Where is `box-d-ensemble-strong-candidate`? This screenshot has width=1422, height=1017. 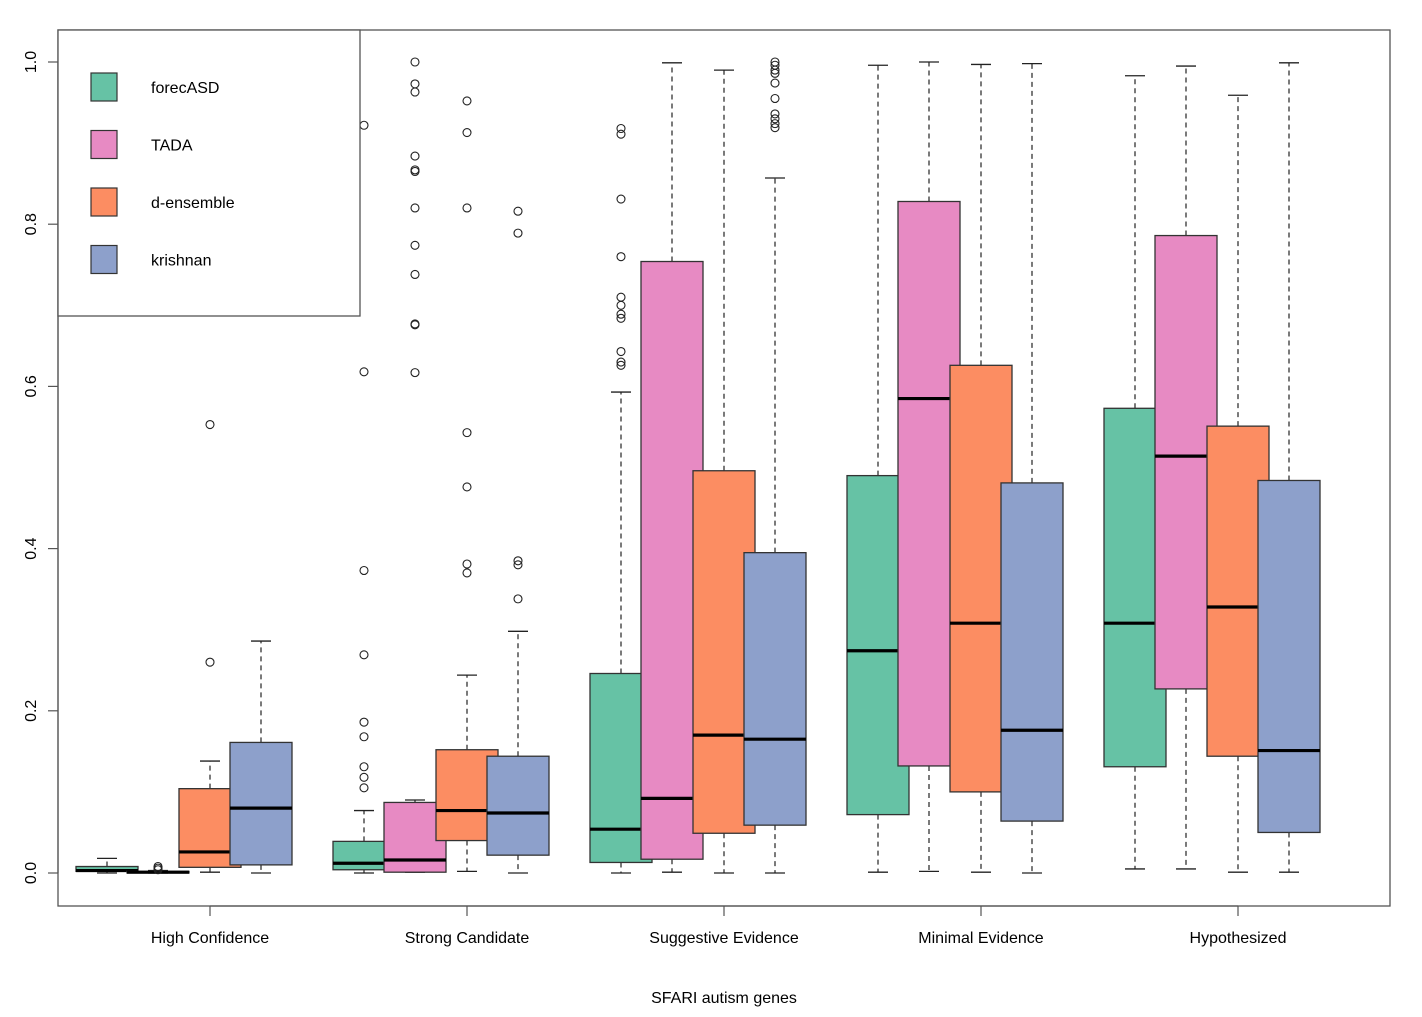 box-d-ensemble-strong-candidate is located at coordinates (467, 484).